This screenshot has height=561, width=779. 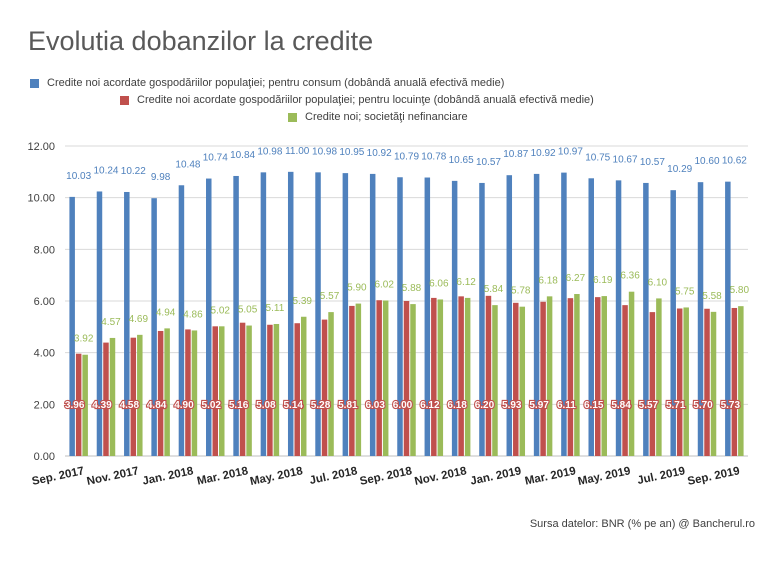 I want to click on x-tick-label: Sep. 2017, so click(x=58, y=476).